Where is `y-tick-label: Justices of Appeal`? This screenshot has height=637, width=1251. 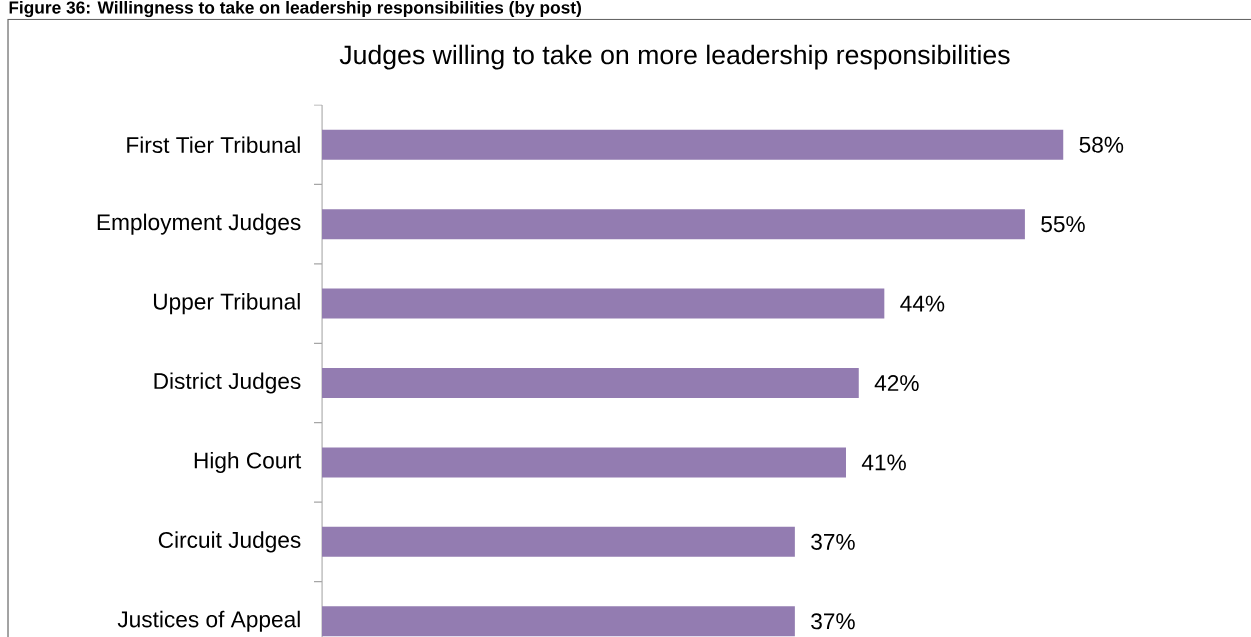
y-tick-label: Justices of Appeal is located at coordinates (208, 621).